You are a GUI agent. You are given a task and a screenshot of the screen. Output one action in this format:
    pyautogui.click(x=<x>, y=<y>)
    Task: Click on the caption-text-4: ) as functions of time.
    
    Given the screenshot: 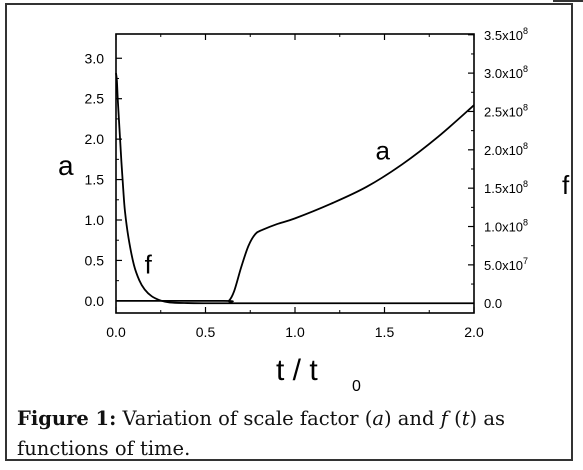 What is the action you would take?
    pyautogui.click(x=261, y=433)
    